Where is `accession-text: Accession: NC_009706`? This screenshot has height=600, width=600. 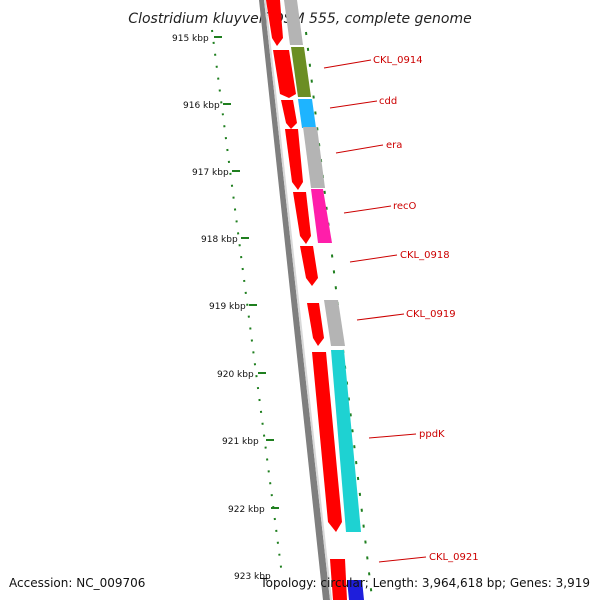
accession-text: Accession: NC_009706 is located at coordinates (77, 583).